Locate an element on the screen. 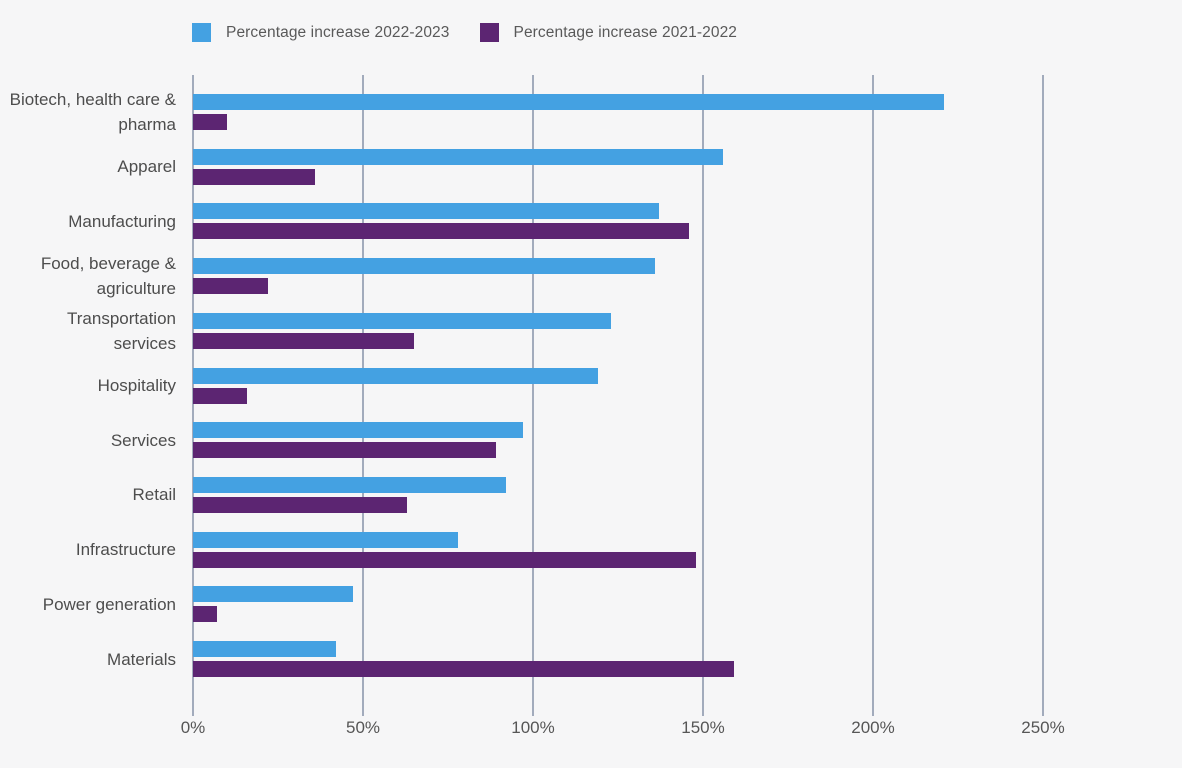 Image resolution: width=1182 pixels, height=768 pixels. legend-swatch-blue is located at coordinates (201, 32).